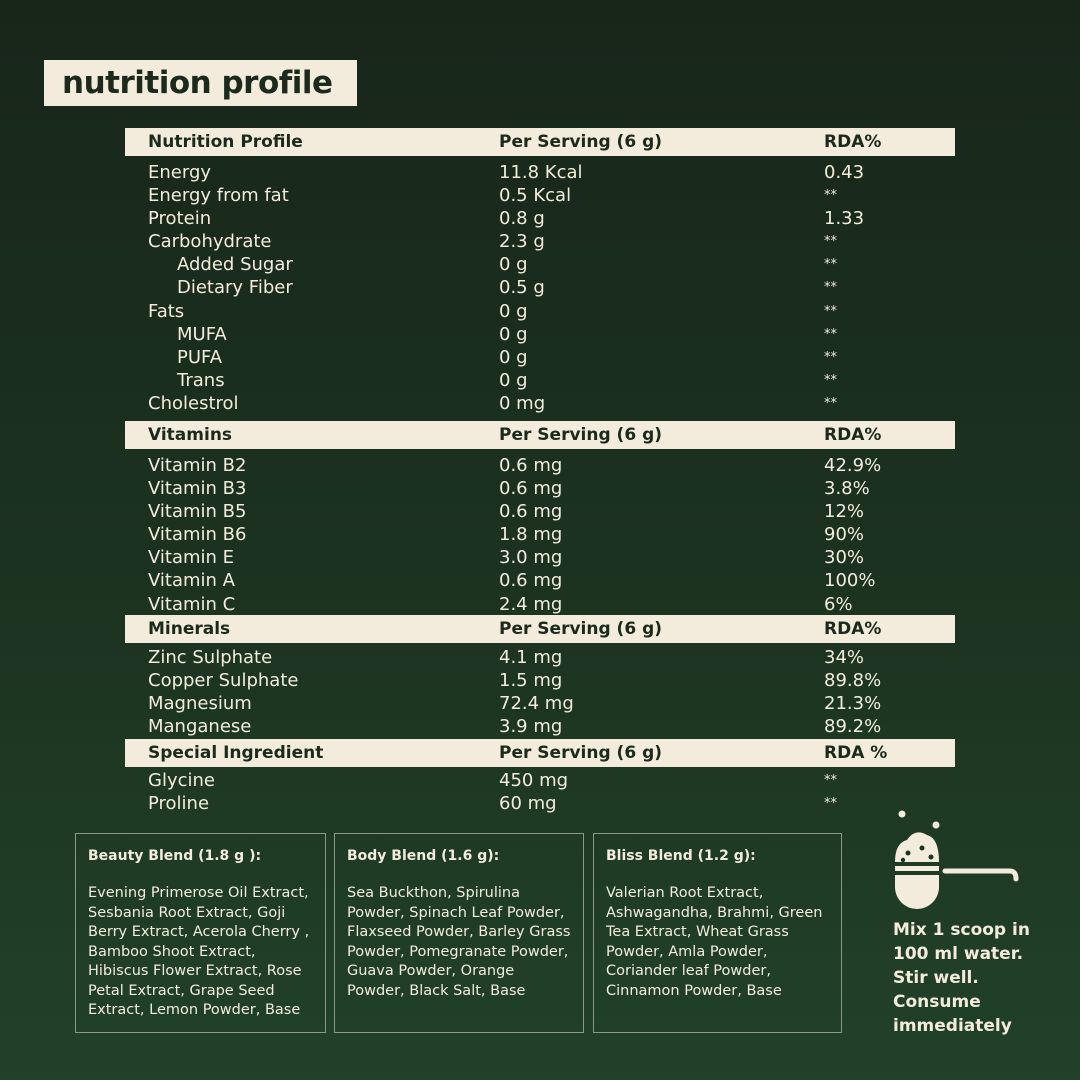 Image resolution: width=1080 pixels, height=1080 pixels. I want to click on per-serving-value: 0 mg, so click(522, 403).